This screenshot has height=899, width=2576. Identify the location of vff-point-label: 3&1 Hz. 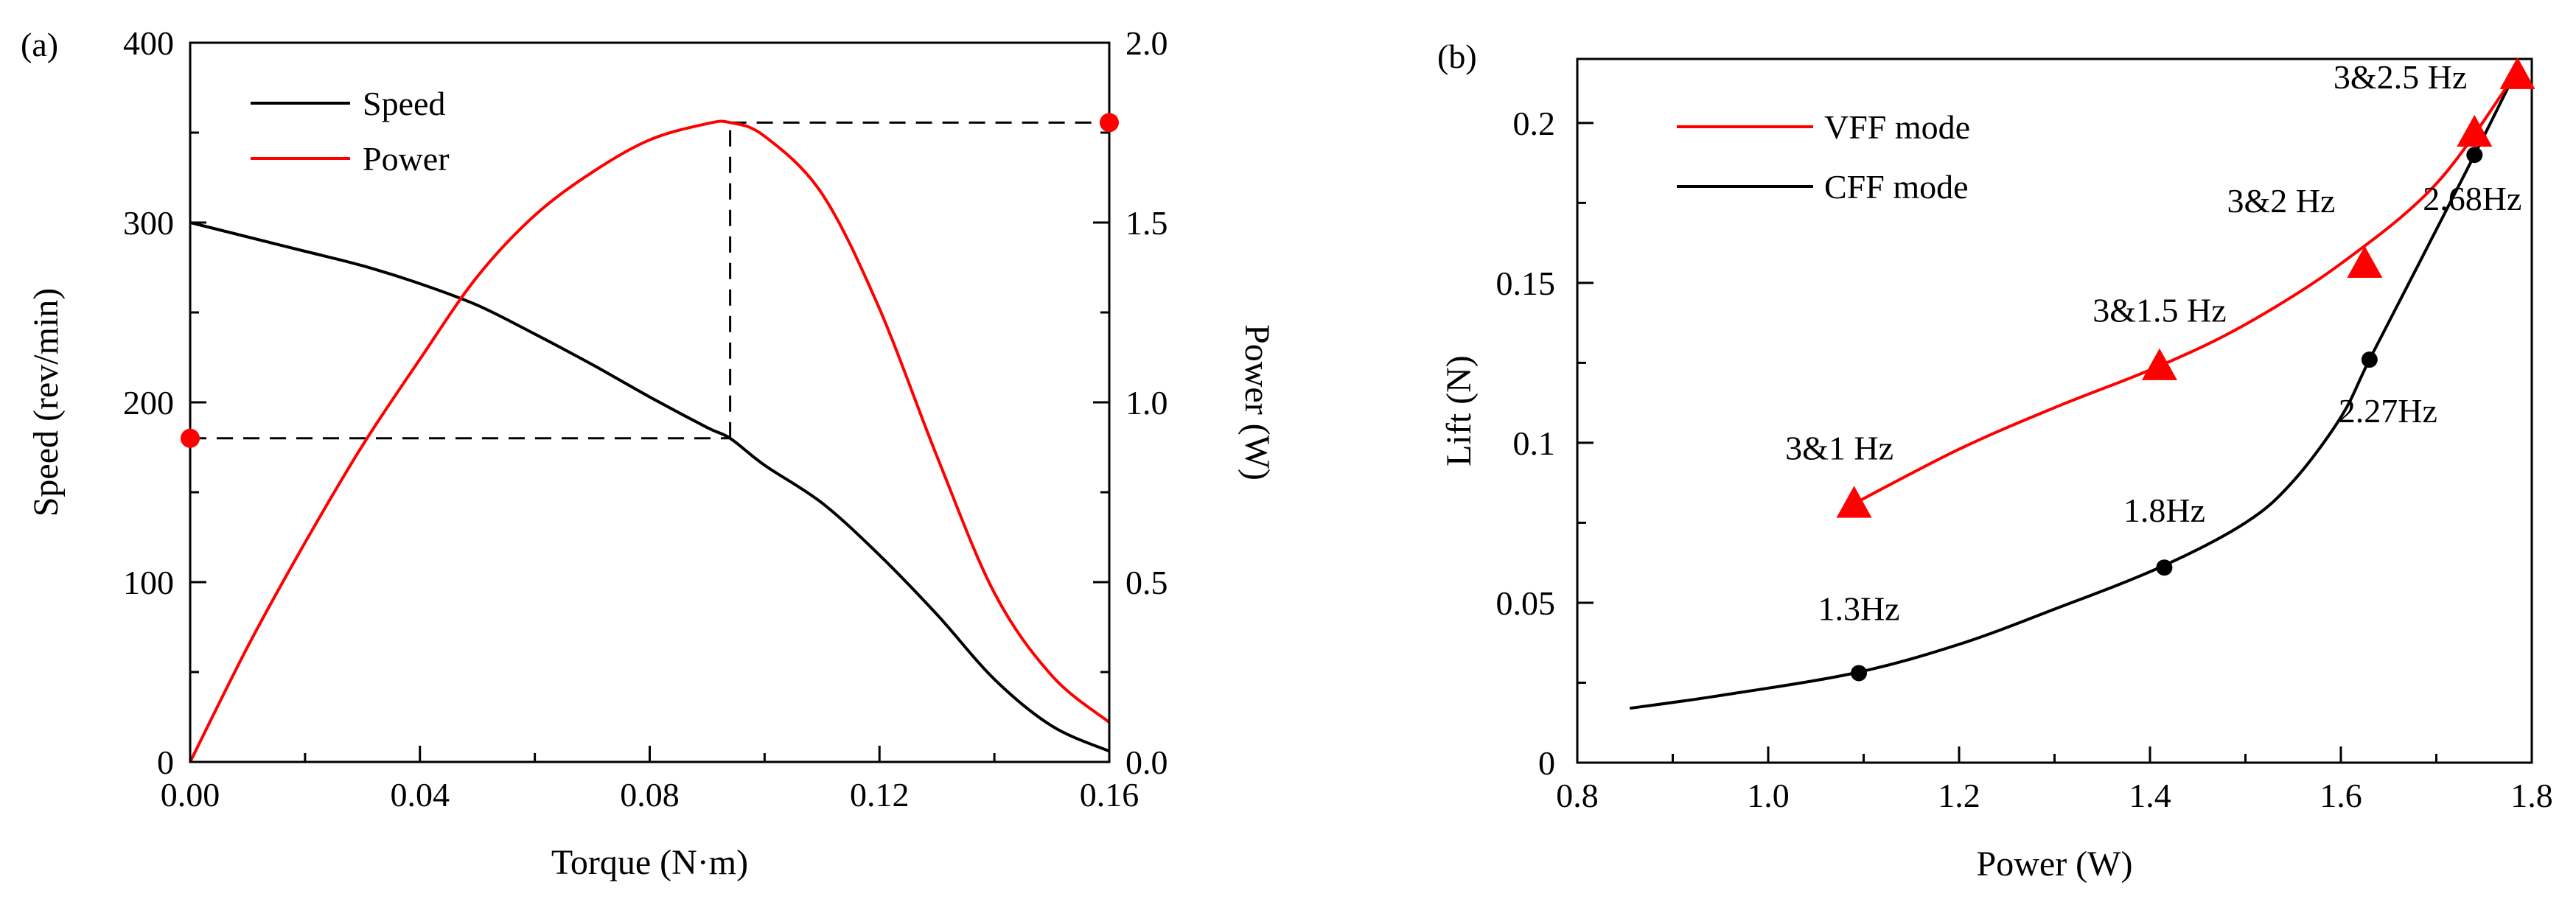
(1839, 448).